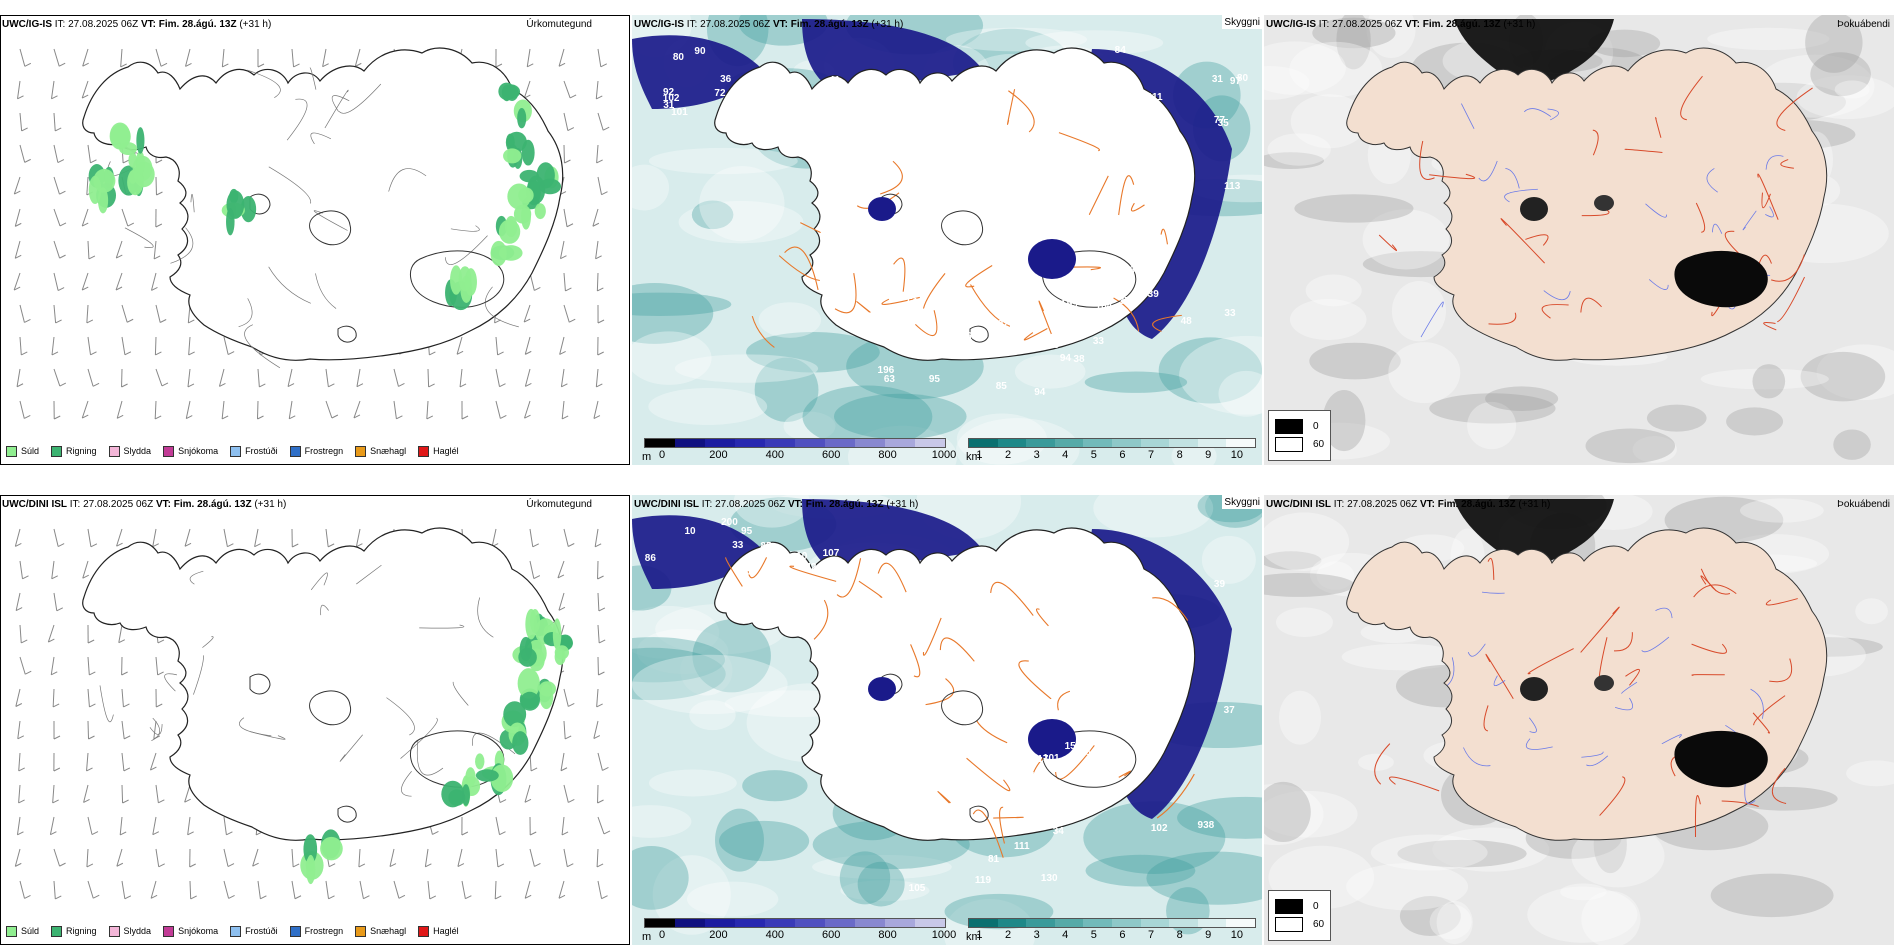  I want to click on visibility-value: 65, so click(1053, 346).